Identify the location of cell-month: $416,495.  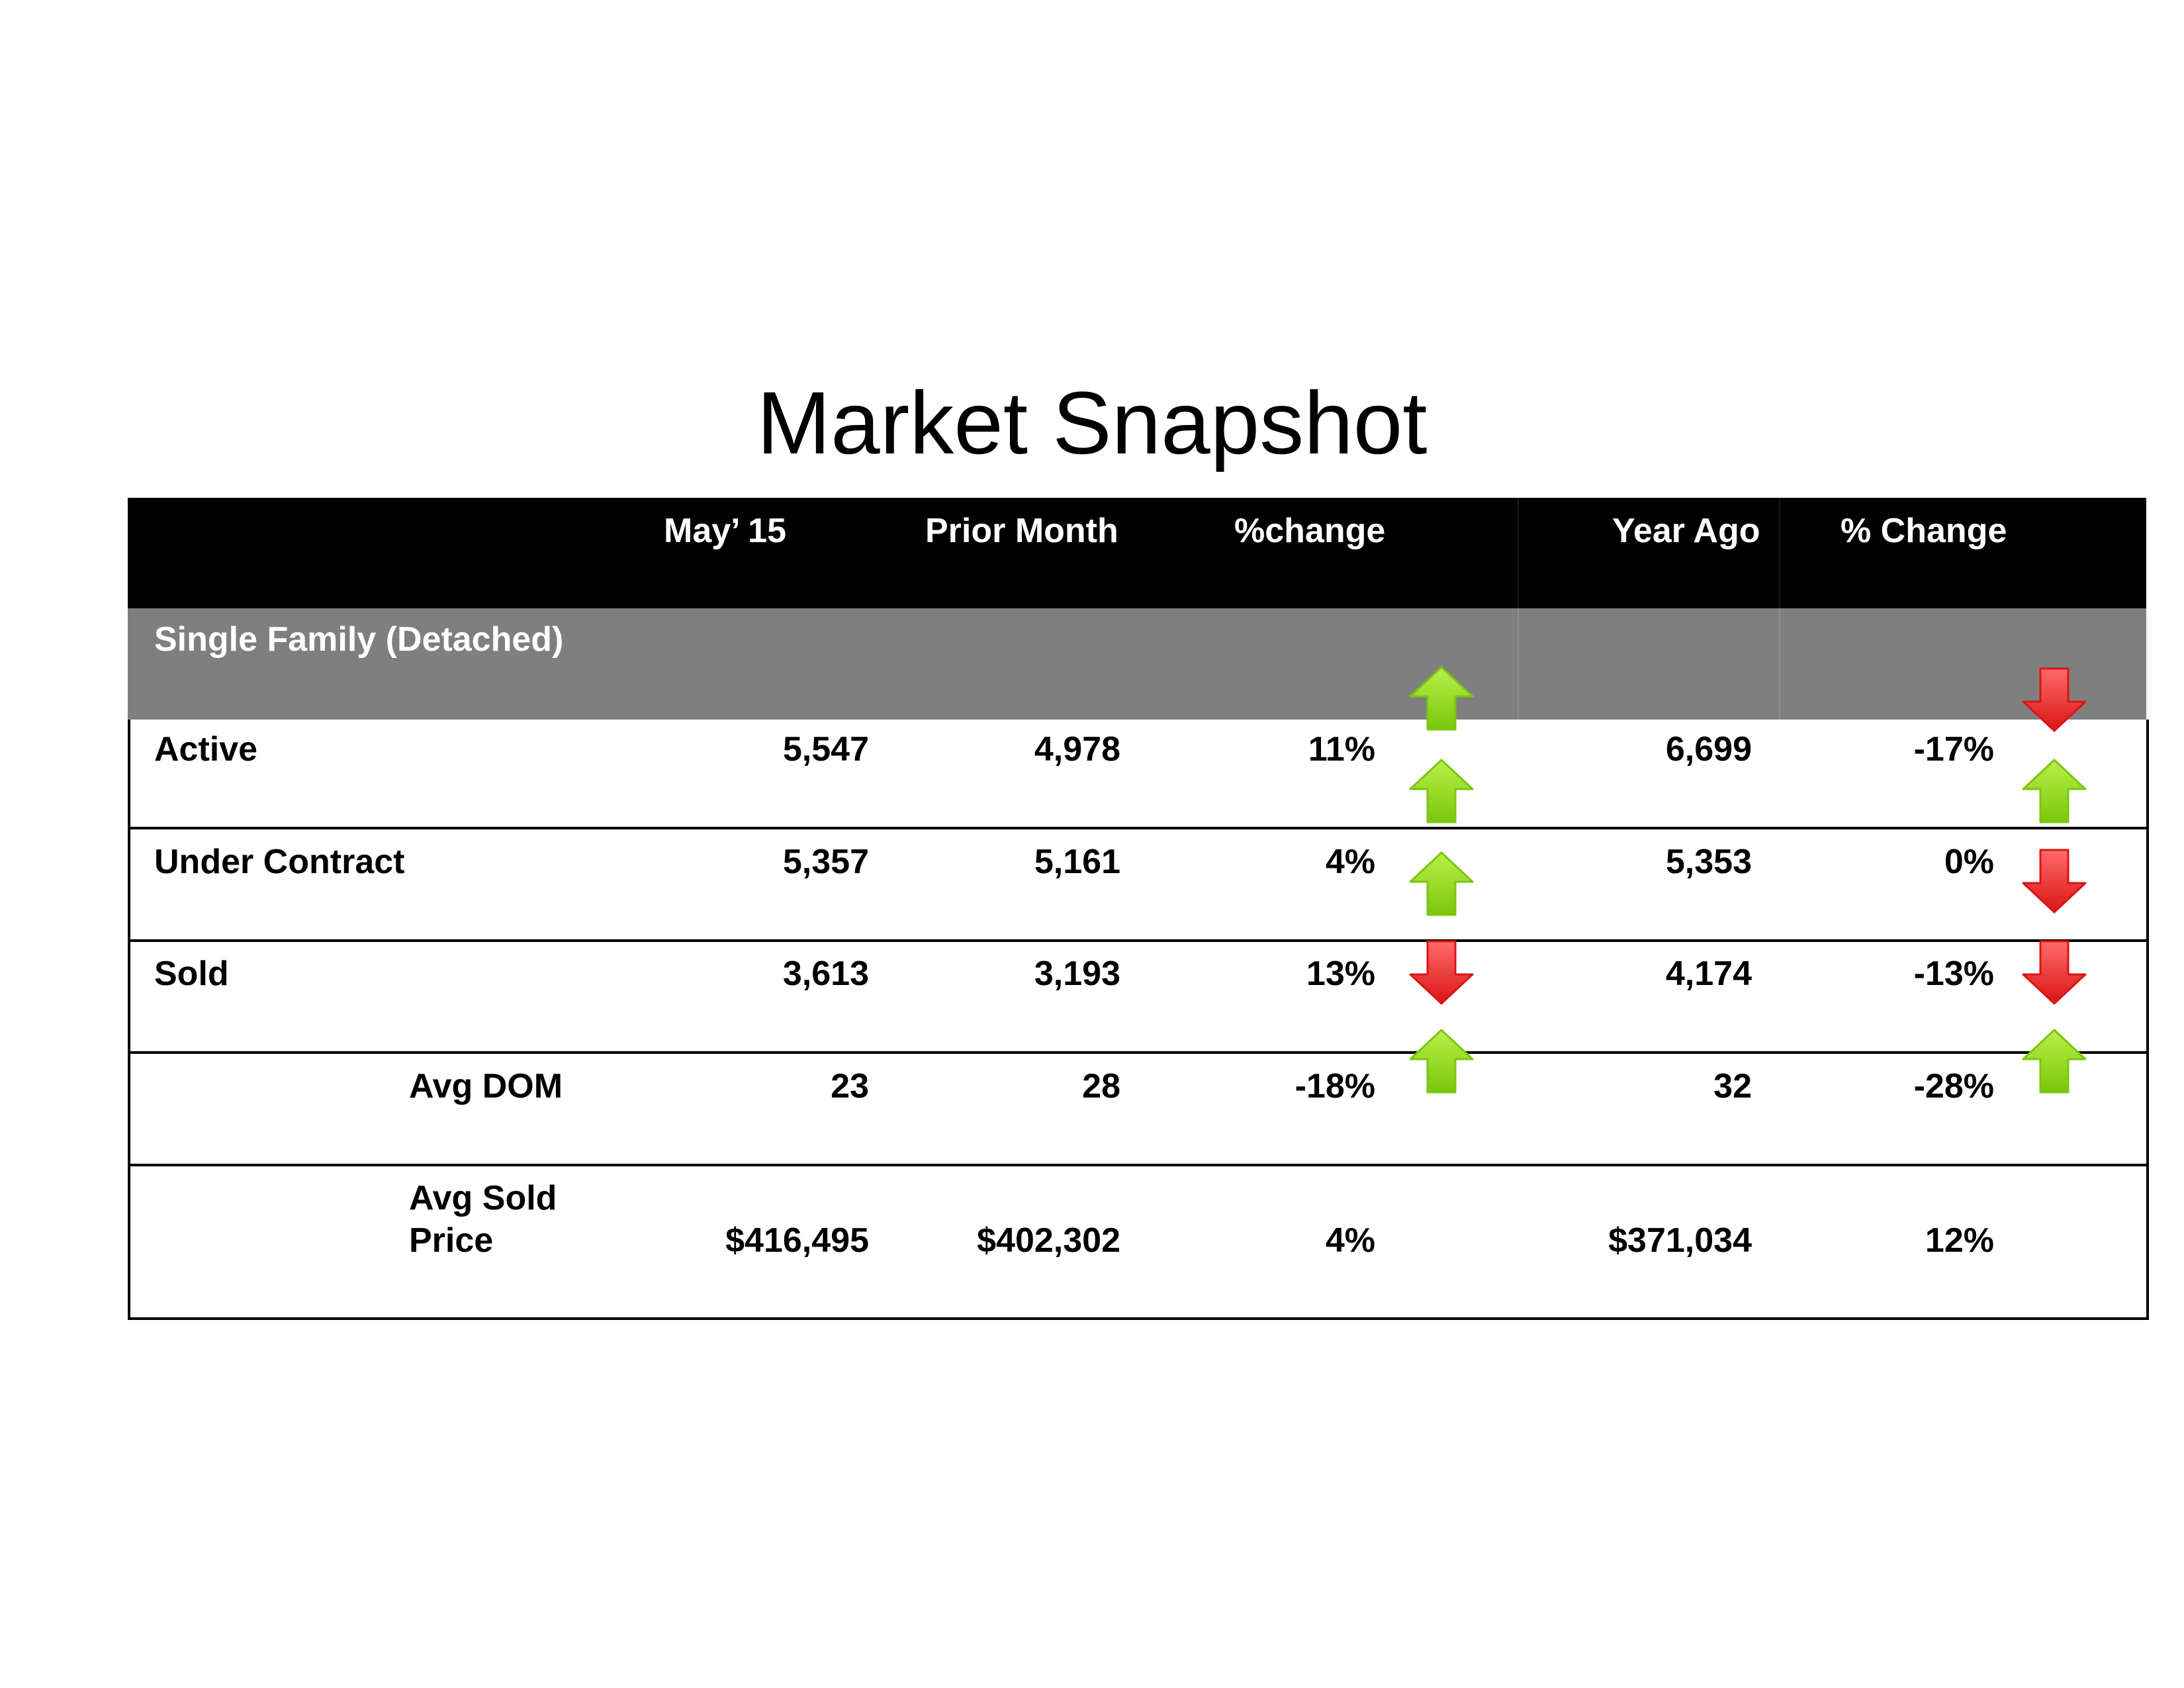
(797, 1240).